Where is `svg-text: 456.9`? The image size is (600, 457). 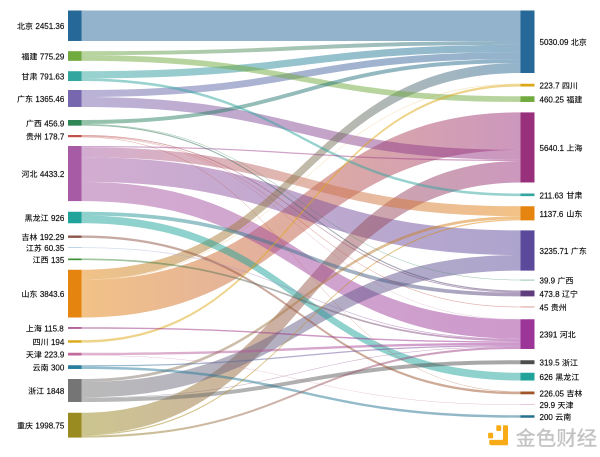 svg-text: 456.9 is located at coordinates (54, 123).